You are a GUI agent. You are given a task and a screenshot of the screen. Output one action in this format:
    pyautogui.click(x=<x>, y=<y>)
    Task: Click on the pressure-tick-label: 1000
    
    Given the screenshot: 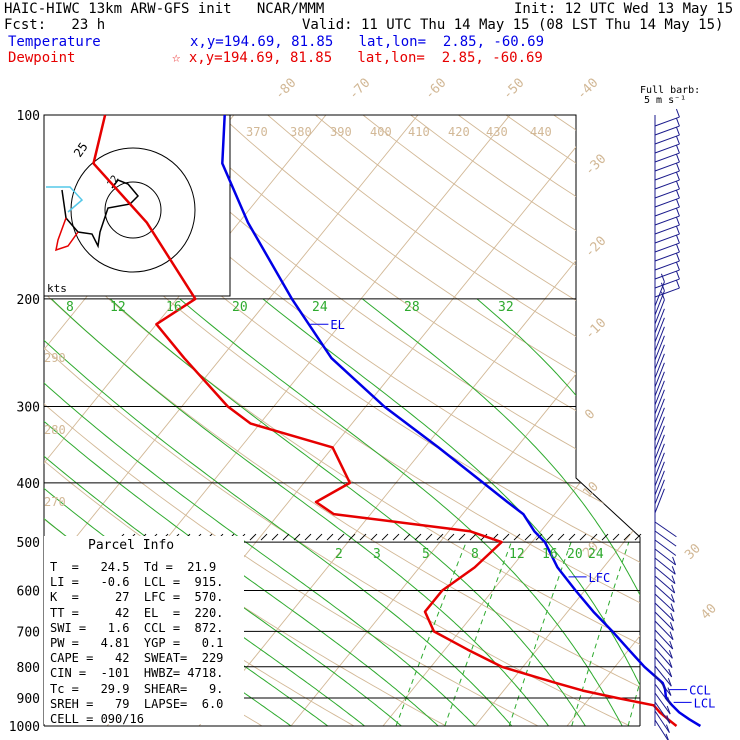 What is the action you would take?
    pyautogui.click(x=24, y=727)
    